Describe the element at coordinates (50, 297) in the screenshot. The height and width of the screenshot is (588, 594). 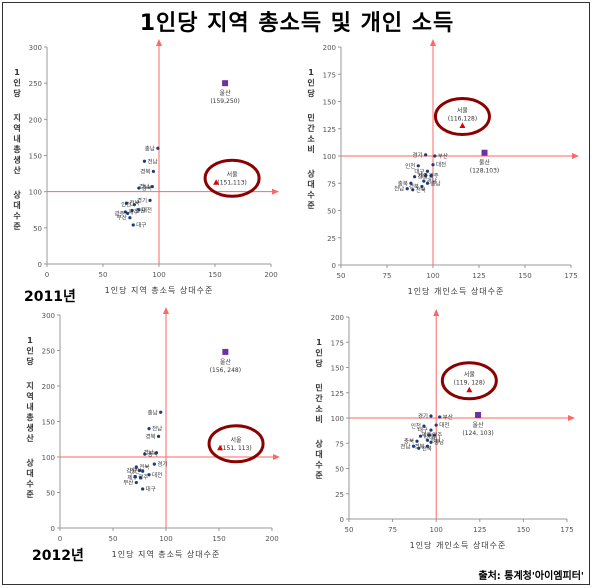
I see `year-label-2011: 2011년` at that location.